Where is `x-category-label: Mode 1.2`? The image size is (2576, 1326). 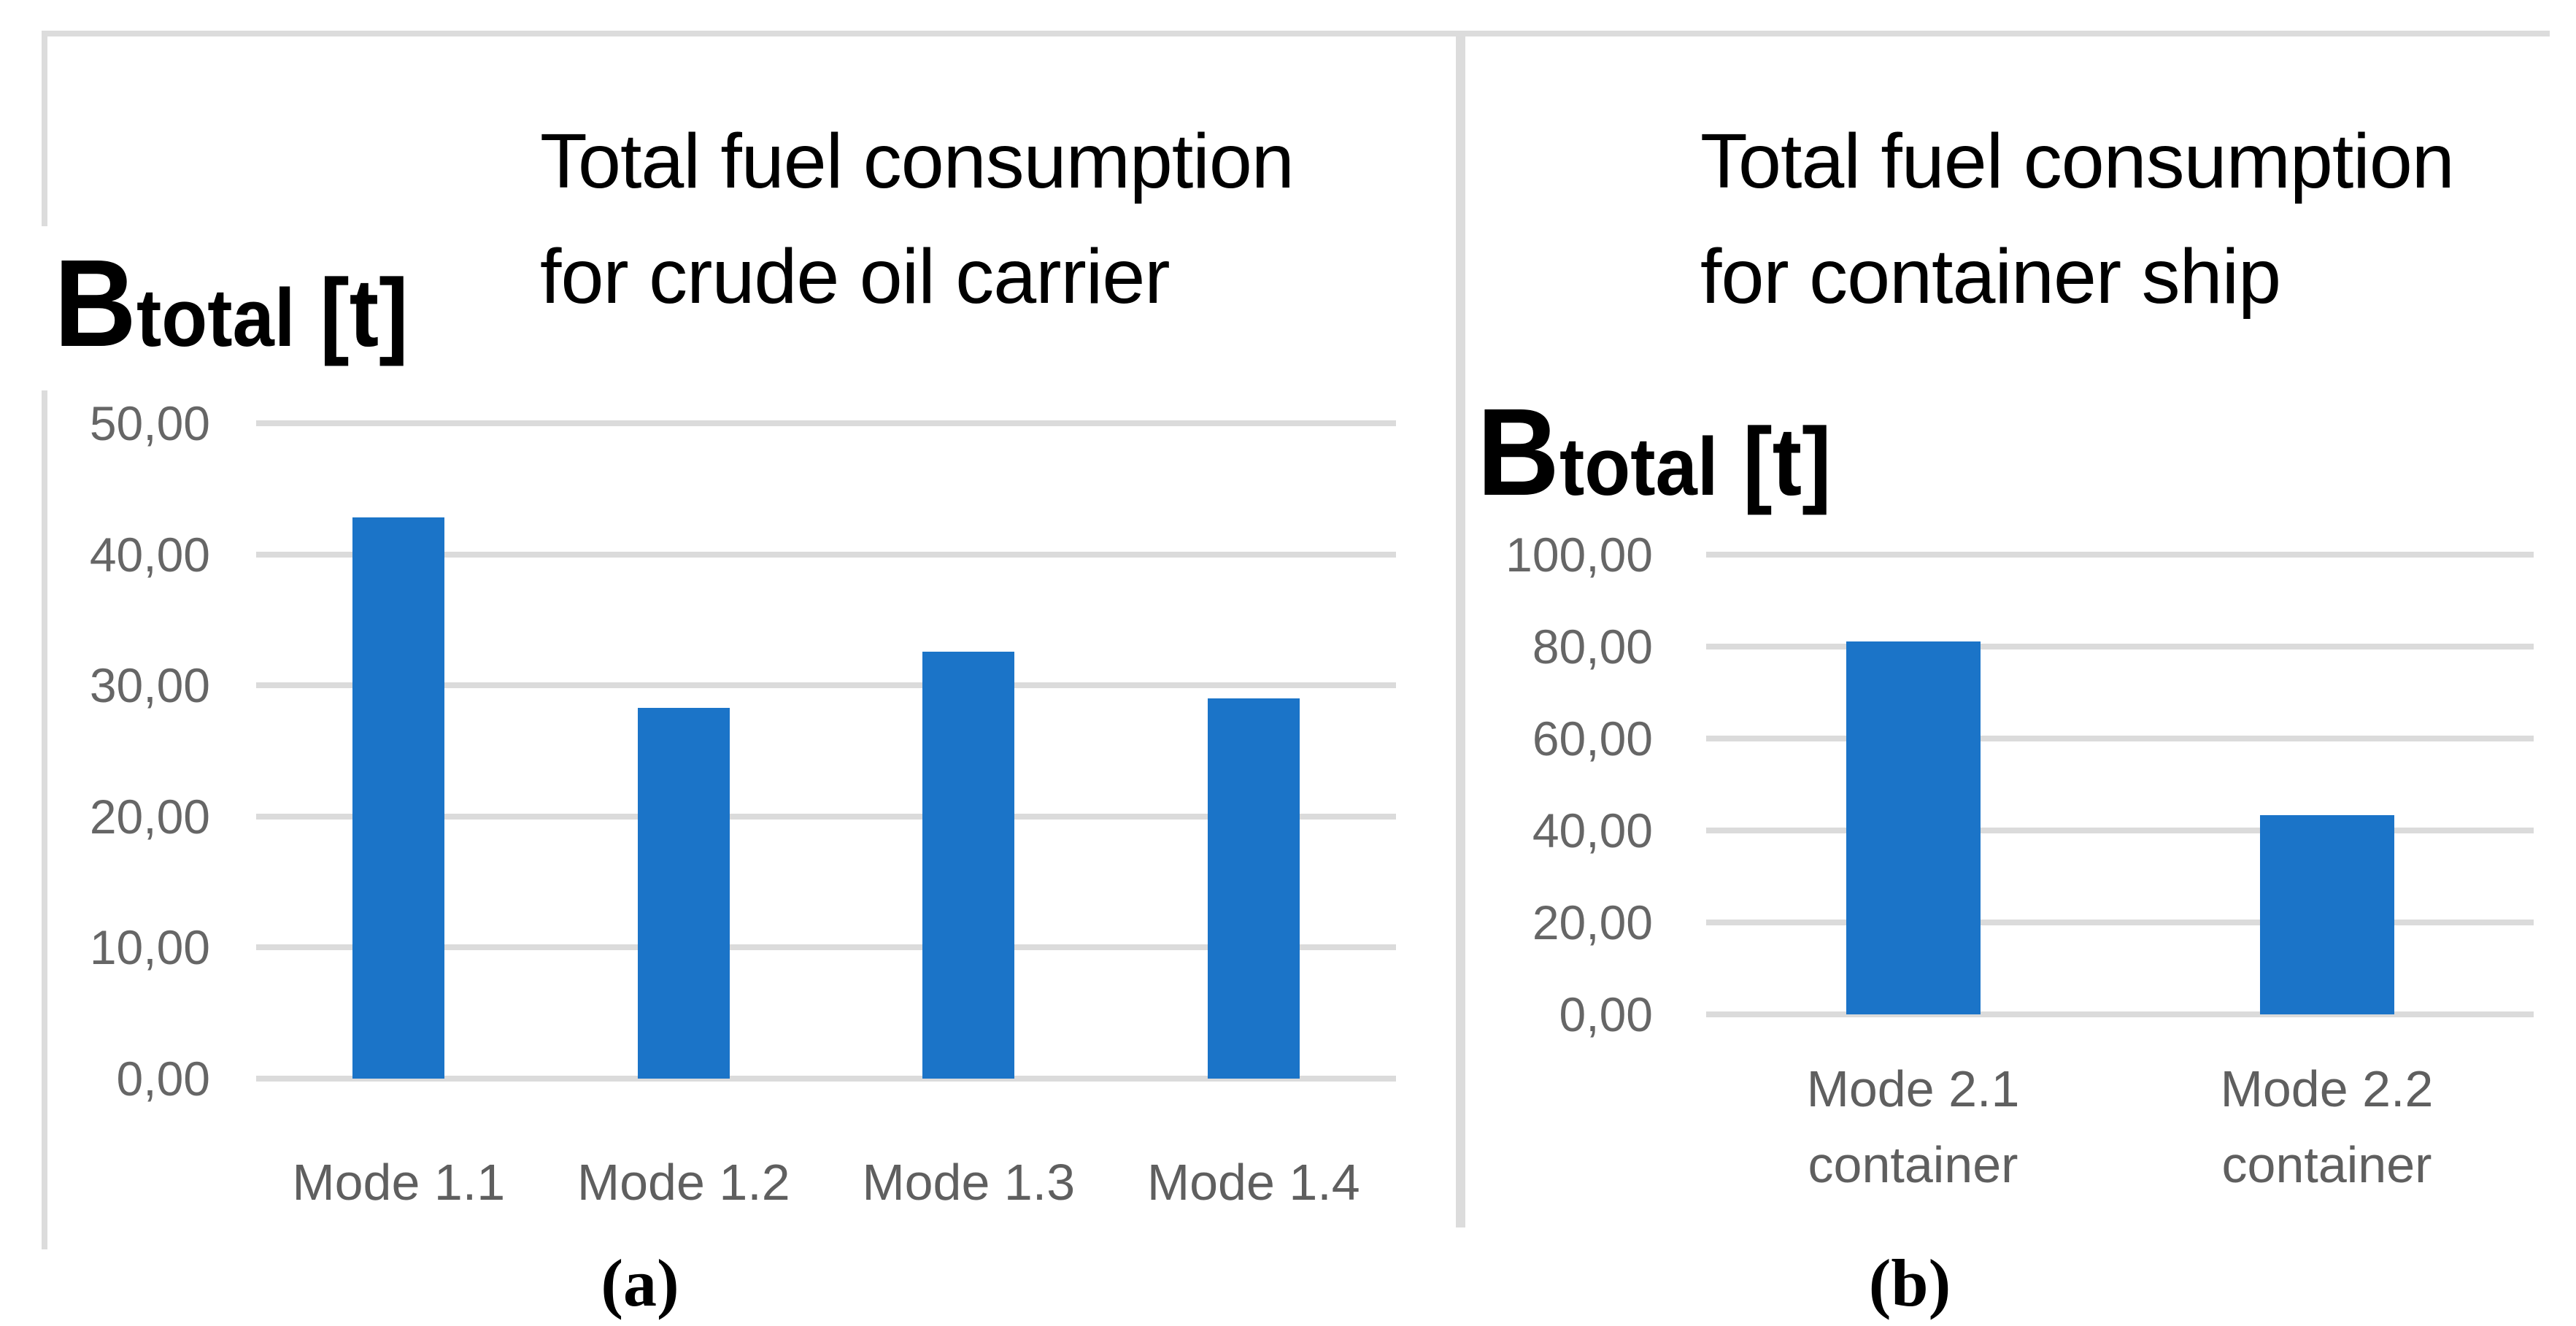 x-category-label: Mode 1.2 is located at coordinates (683, 1182).